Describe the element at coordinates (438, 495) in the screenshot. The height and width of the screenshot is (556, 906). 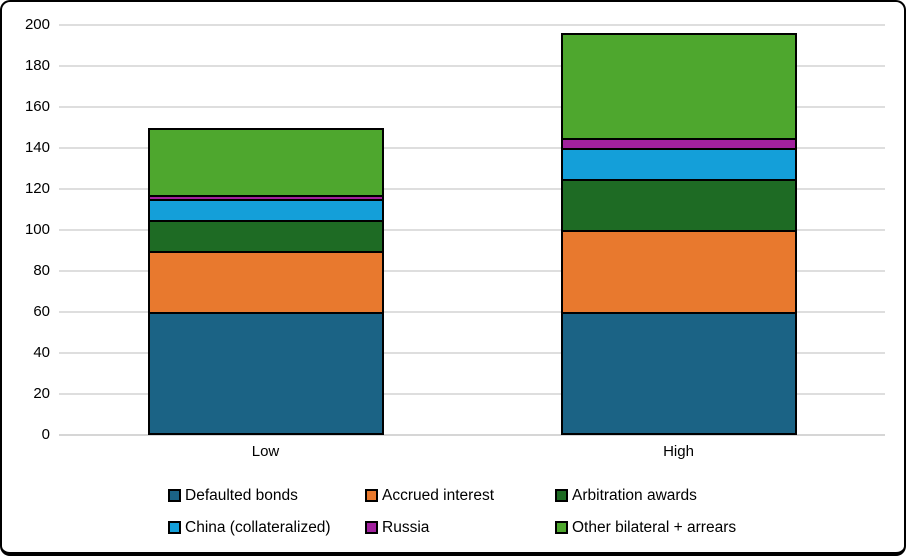
I see `legend-label: Accrued interest` at that location.